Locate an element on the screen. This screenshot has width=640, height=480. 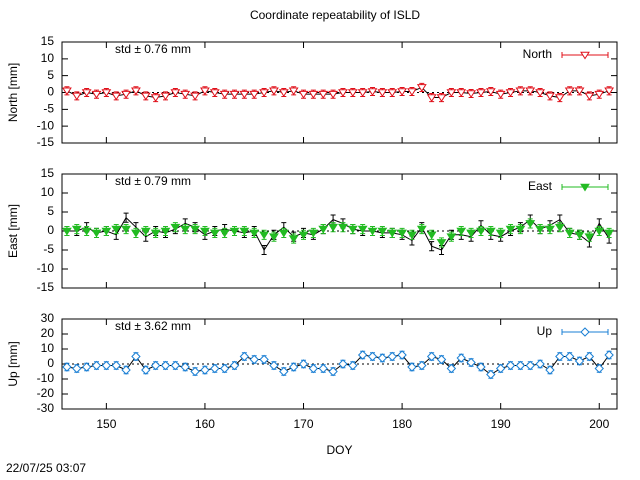
y-tick-label: 10 is located at coordinates (48, 192).